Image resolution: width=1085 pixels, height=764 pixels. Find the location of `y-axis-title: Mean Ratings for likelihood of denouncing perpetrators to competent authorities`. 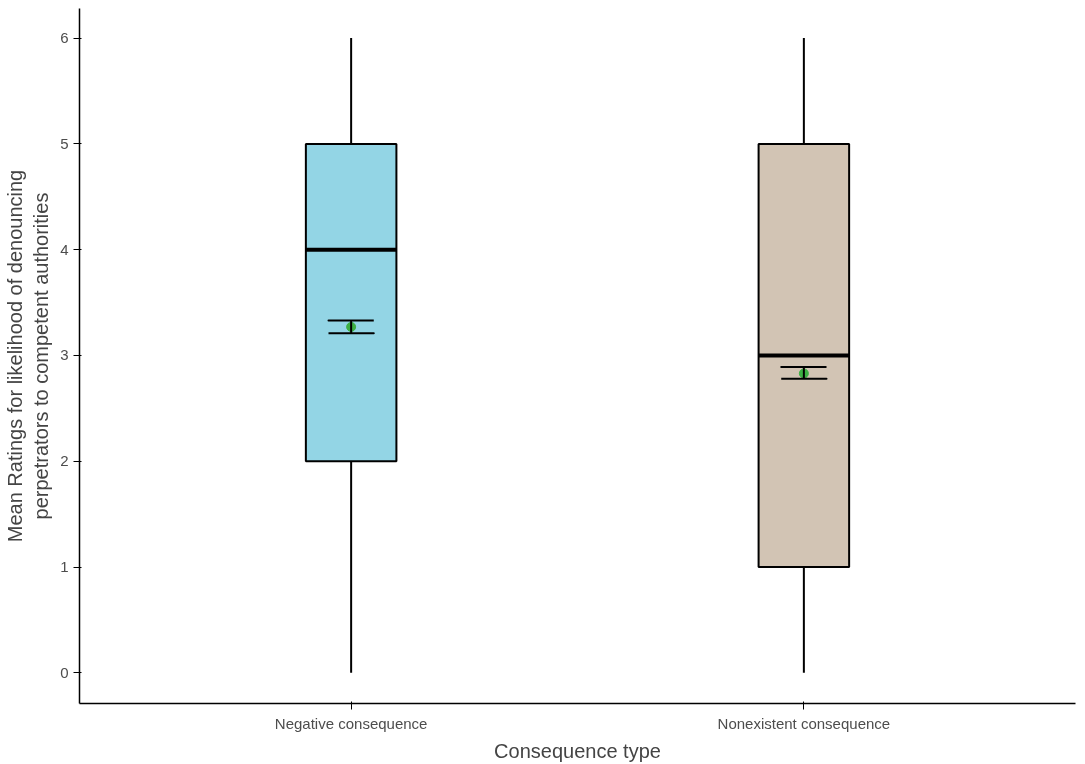

y-axis-title: Mean Ratings for likelihood of denouncing perpetrators to competent authorities is located at coordinates (28, 356).